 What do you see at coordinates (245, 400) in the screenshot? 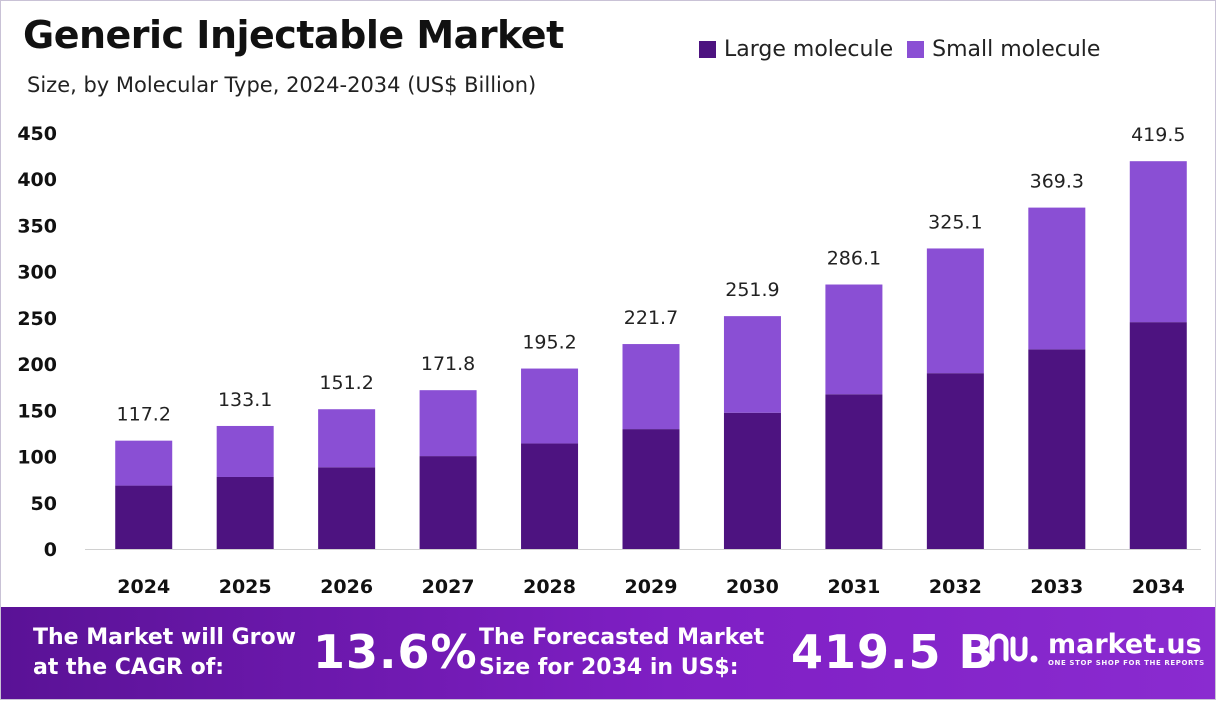
I see `bar-total-label: 133.1` at bounding box center [245, 400].